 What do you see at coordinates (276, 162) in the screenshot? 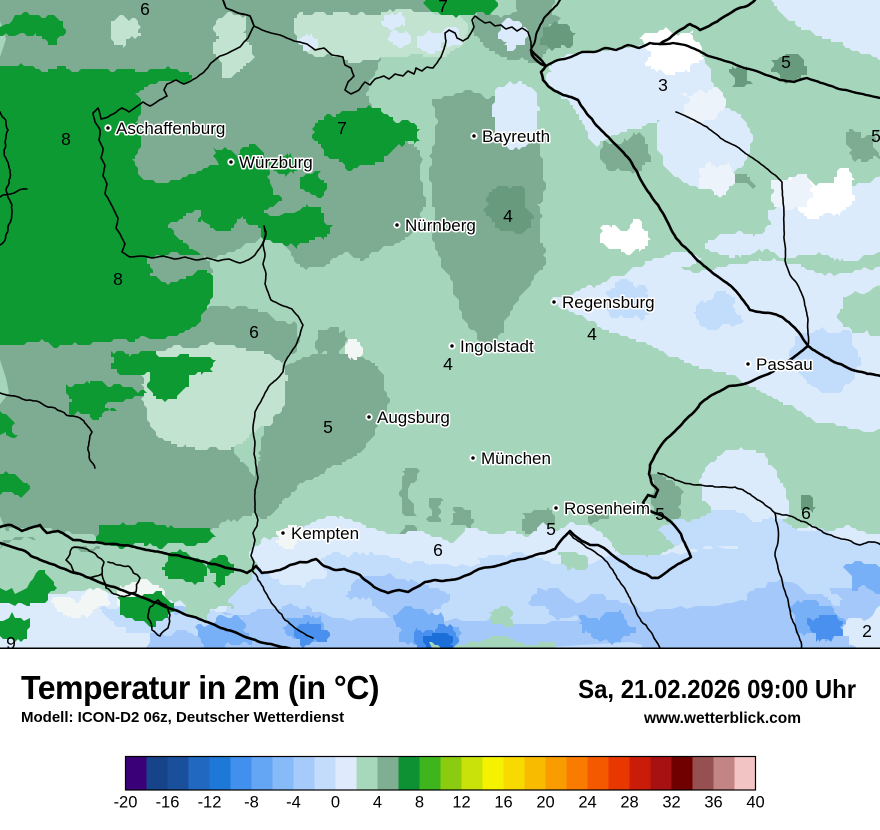
I see `svg-text: Würzburg` at bounding box center [276, 162].